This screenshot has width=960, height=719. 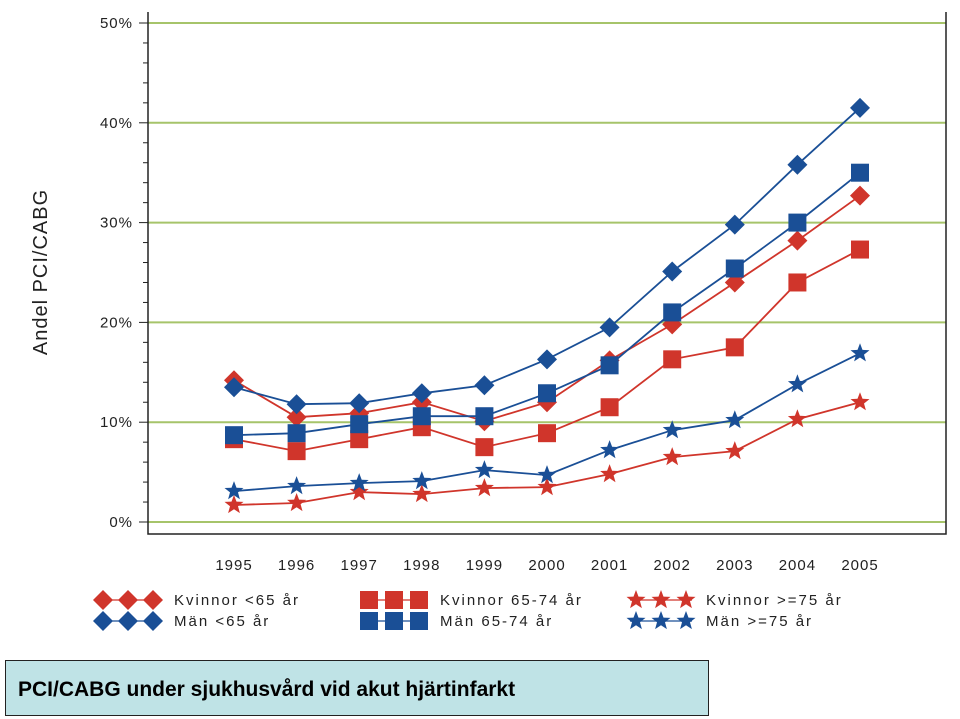 What do you see at coordinates (859, 565) in the screenshot?
I see `x-tick-label: 2005` at bounding box center [859, 565].